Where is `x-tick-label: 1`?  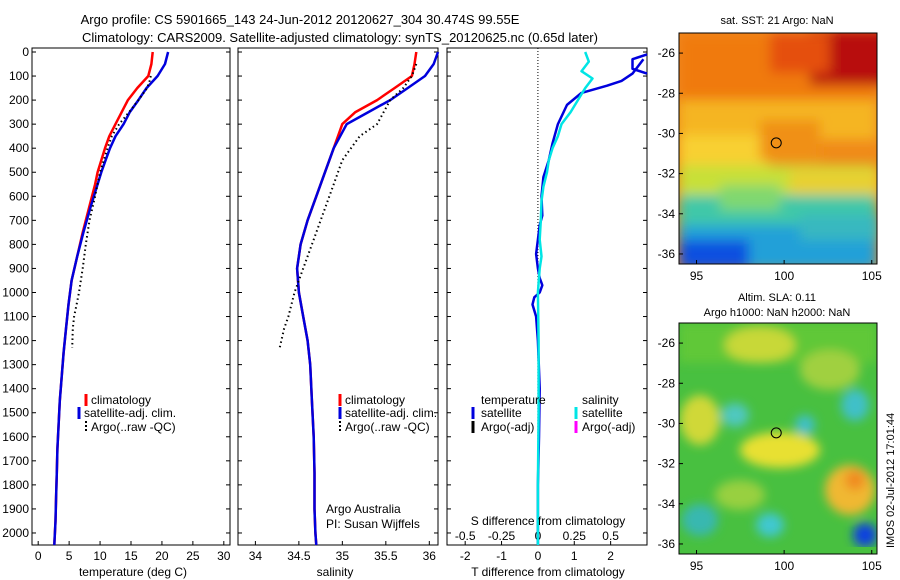
x-tick-label: 1 is located at coordinates (574, 556).